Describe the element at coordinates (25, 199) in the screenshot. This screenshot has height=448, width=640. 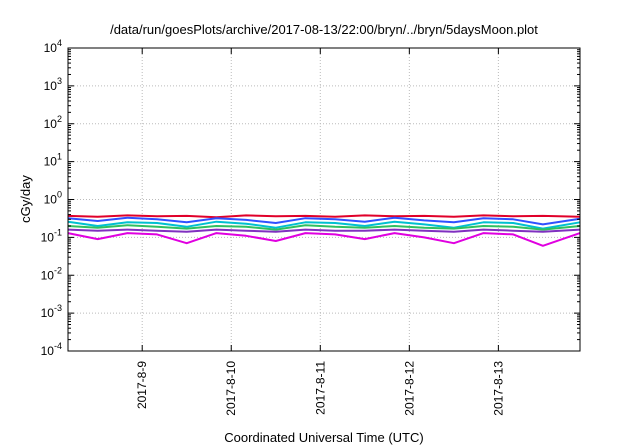
I see `y-axis-label: cGy/day` at that location.